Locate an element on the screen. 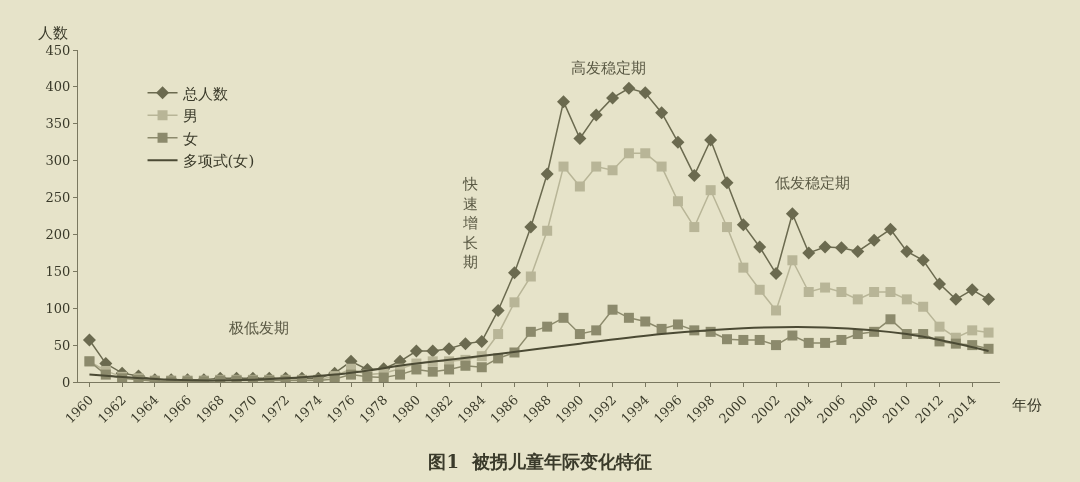 Image resolution: width=1080 pixels, height=482 pixels. y-tick-label: 250 is located at coordinates (58, 198).